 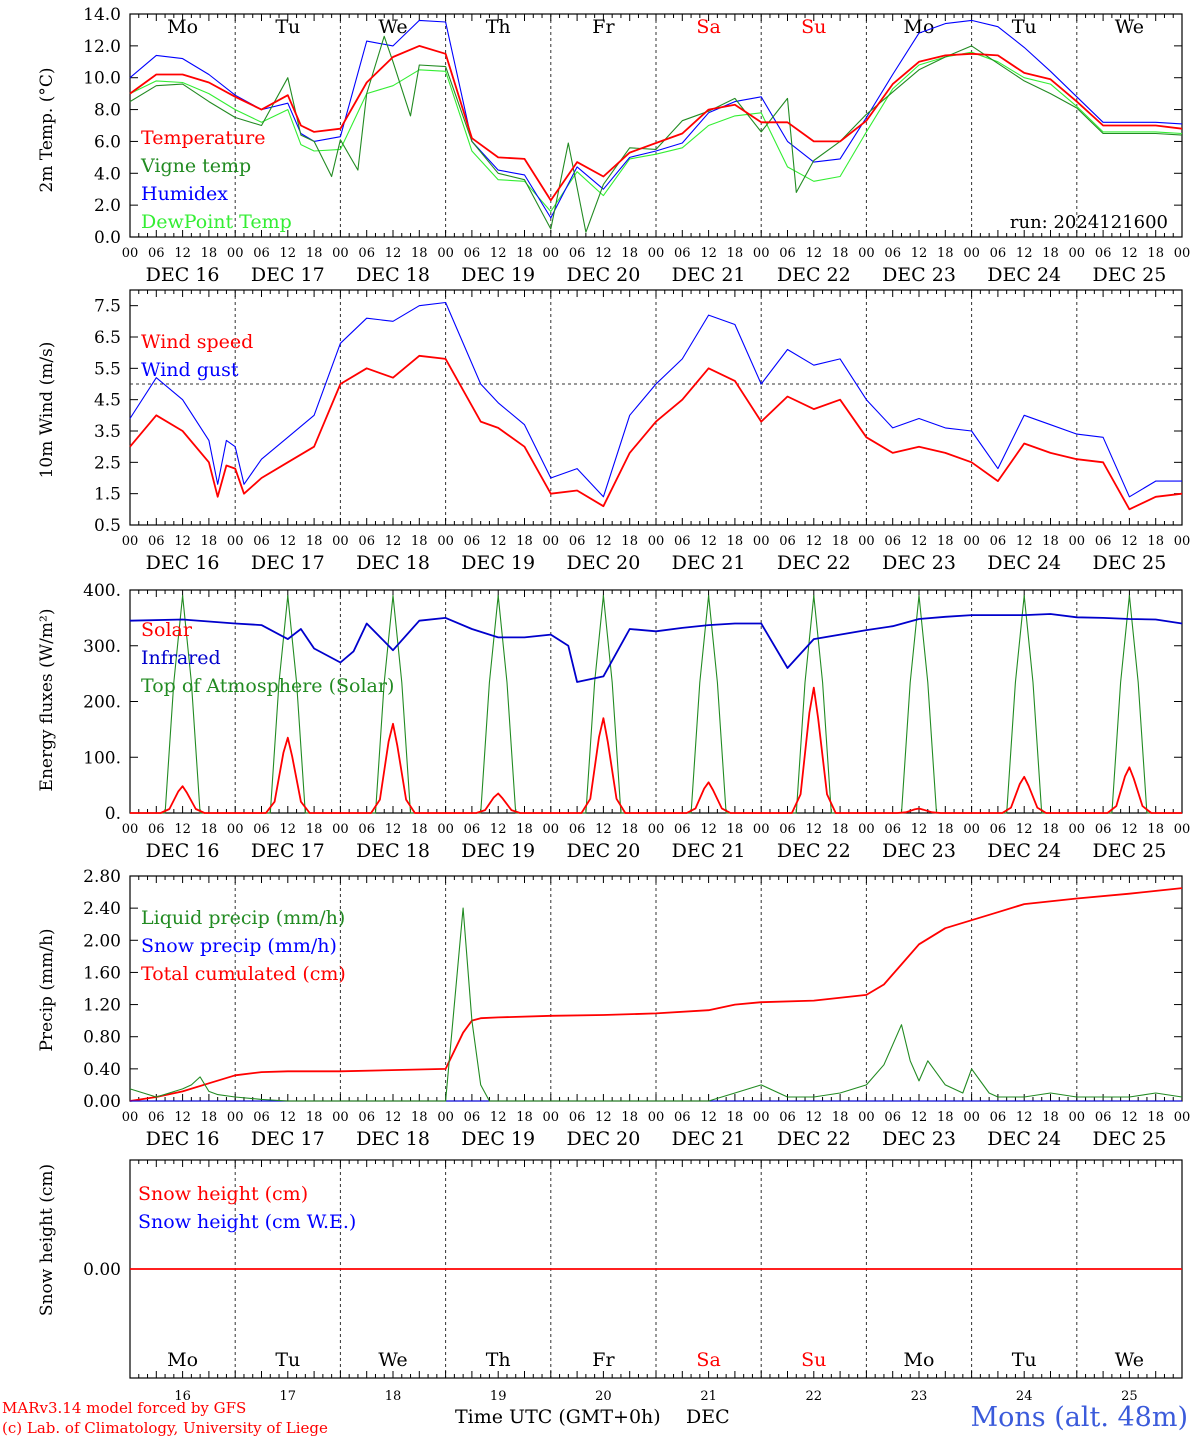 I want to click on date-label: DEC 21, so click(x=709, y=851).